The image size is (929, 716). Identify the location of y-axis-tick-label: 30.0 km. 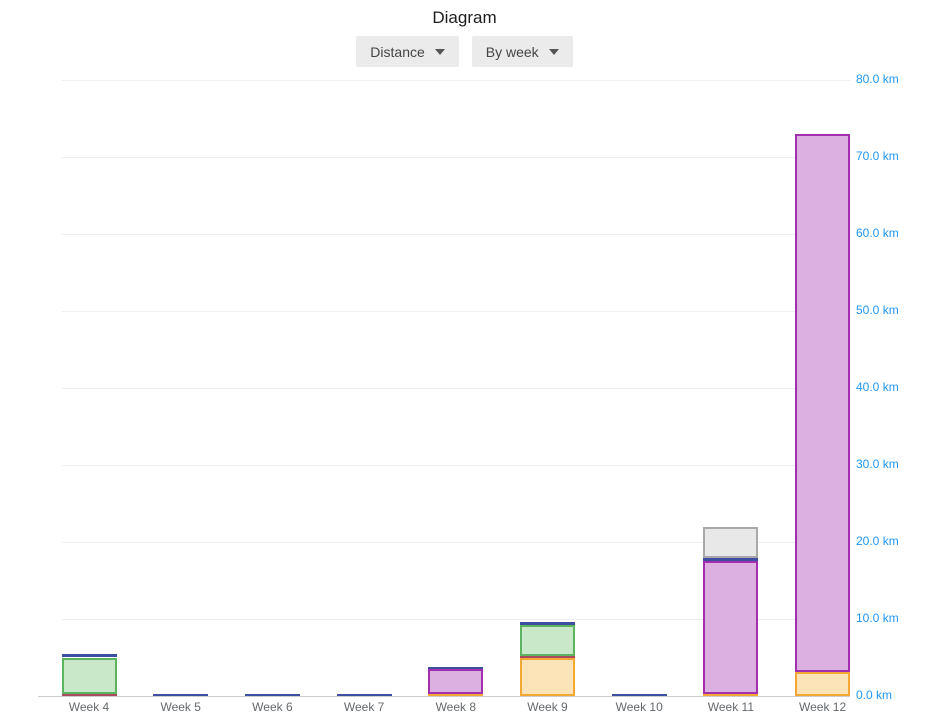
(877, 464).